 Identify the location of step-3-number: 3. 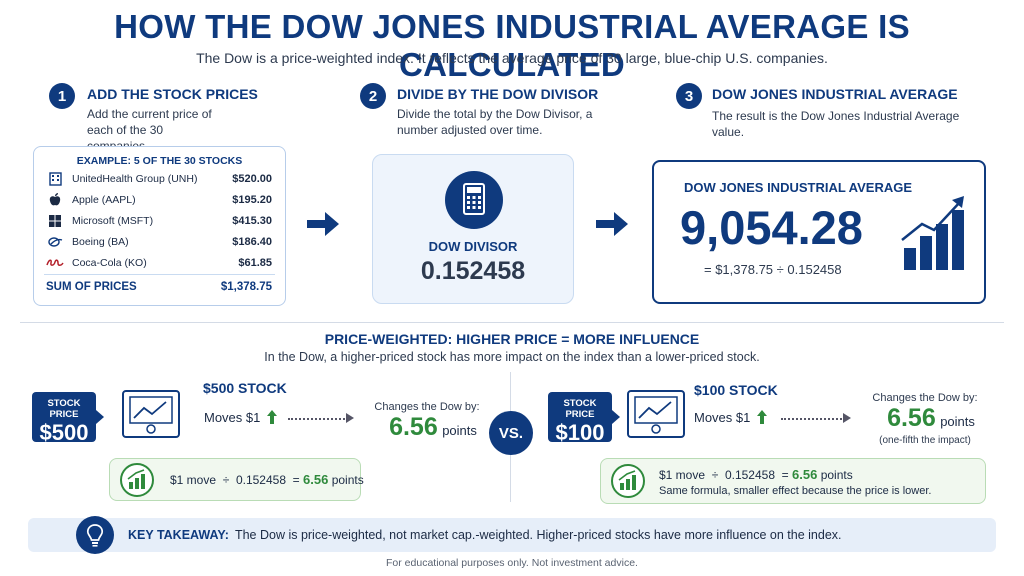
(689, 96).